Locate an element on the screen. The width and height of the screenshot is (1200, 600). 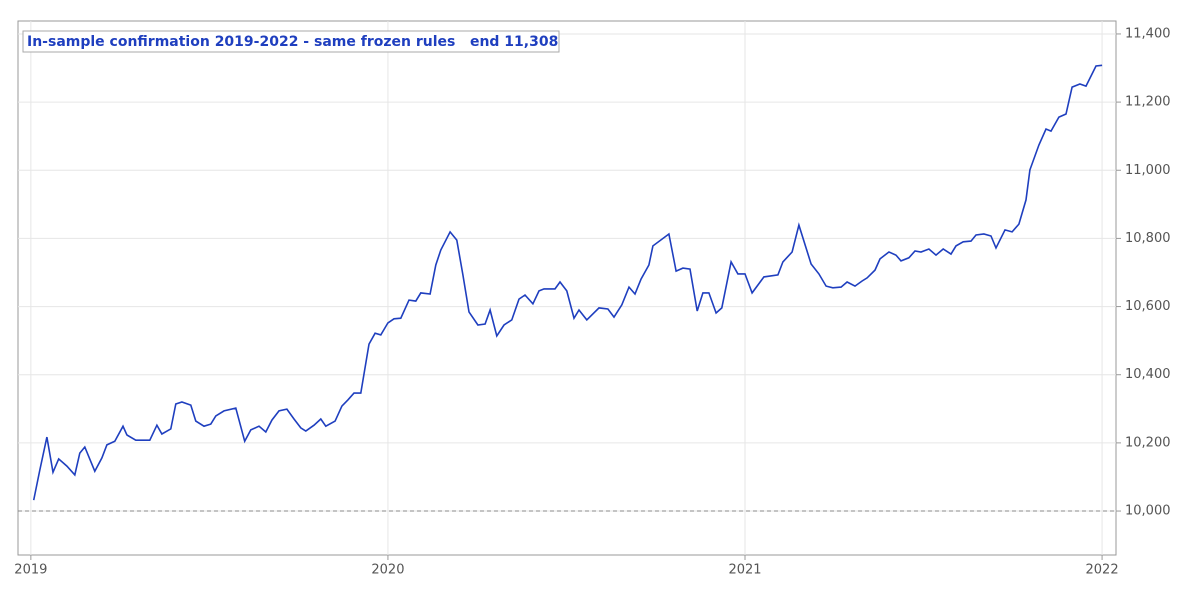
y-tick-label: 11,400 is located at coordinates (1148, 33).